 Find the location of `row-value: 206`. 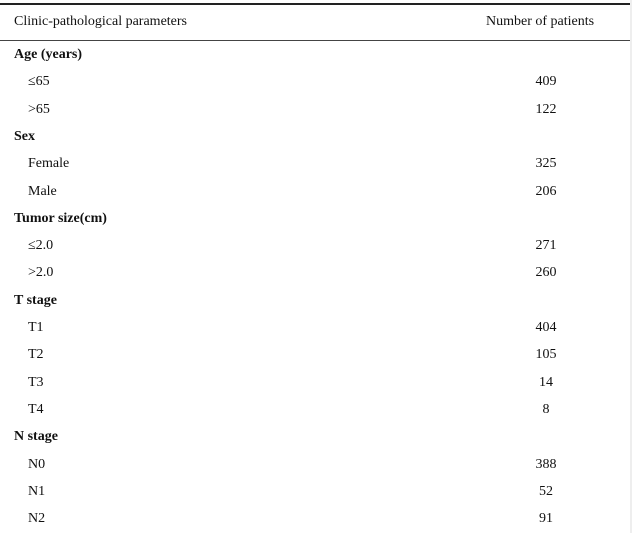

row-value: 206 is located at coordinates (546, 191).